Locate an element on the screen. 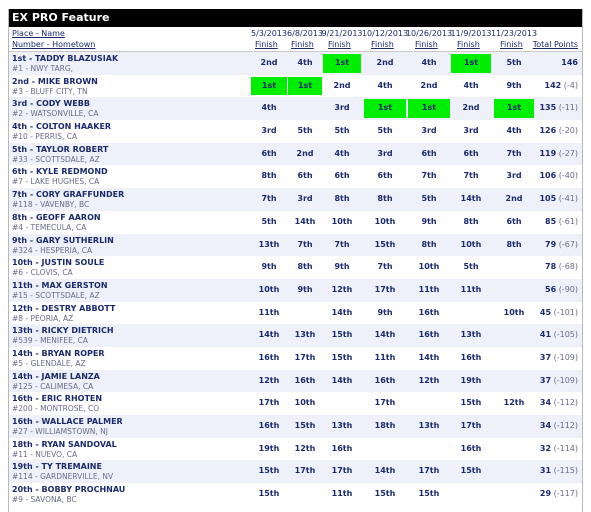  total-points-cell: 79 (-67) is located at coordinates (561, 245).